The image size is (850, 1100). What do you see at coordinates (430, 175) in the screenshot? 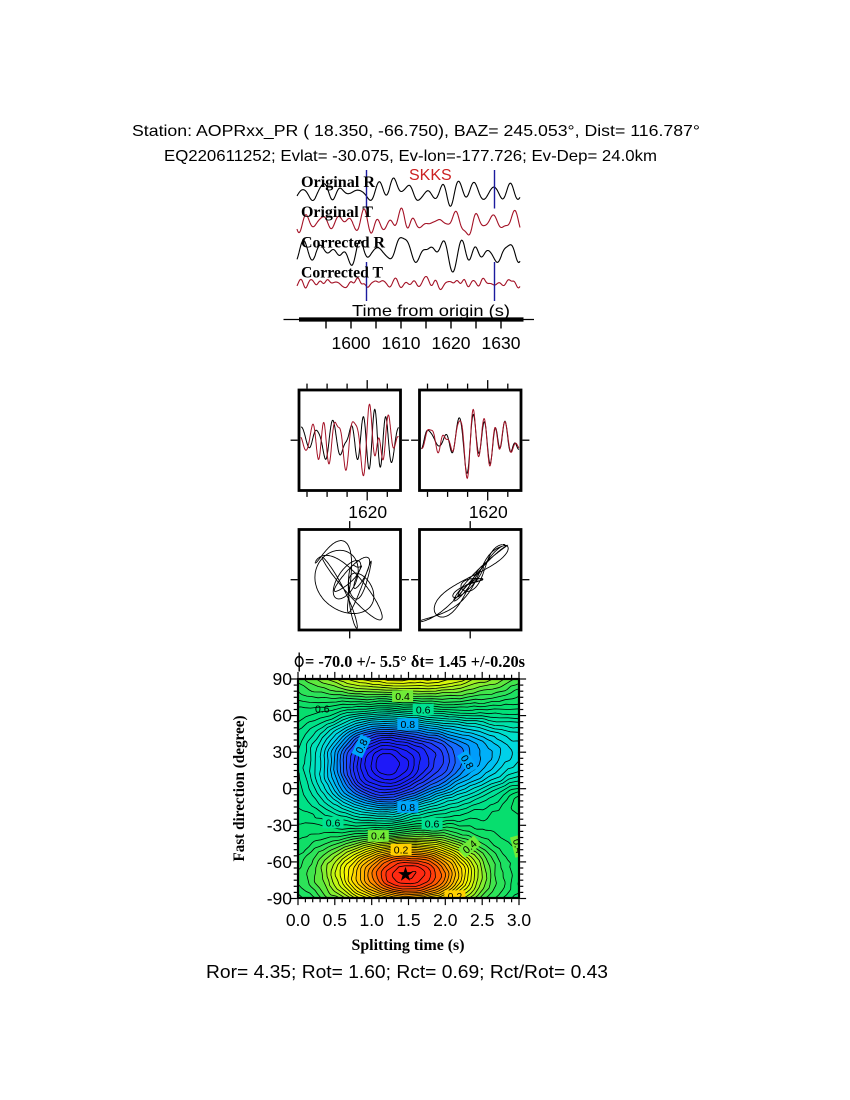
I see `svg-text: SKKS` at bounding box center [430, 175].